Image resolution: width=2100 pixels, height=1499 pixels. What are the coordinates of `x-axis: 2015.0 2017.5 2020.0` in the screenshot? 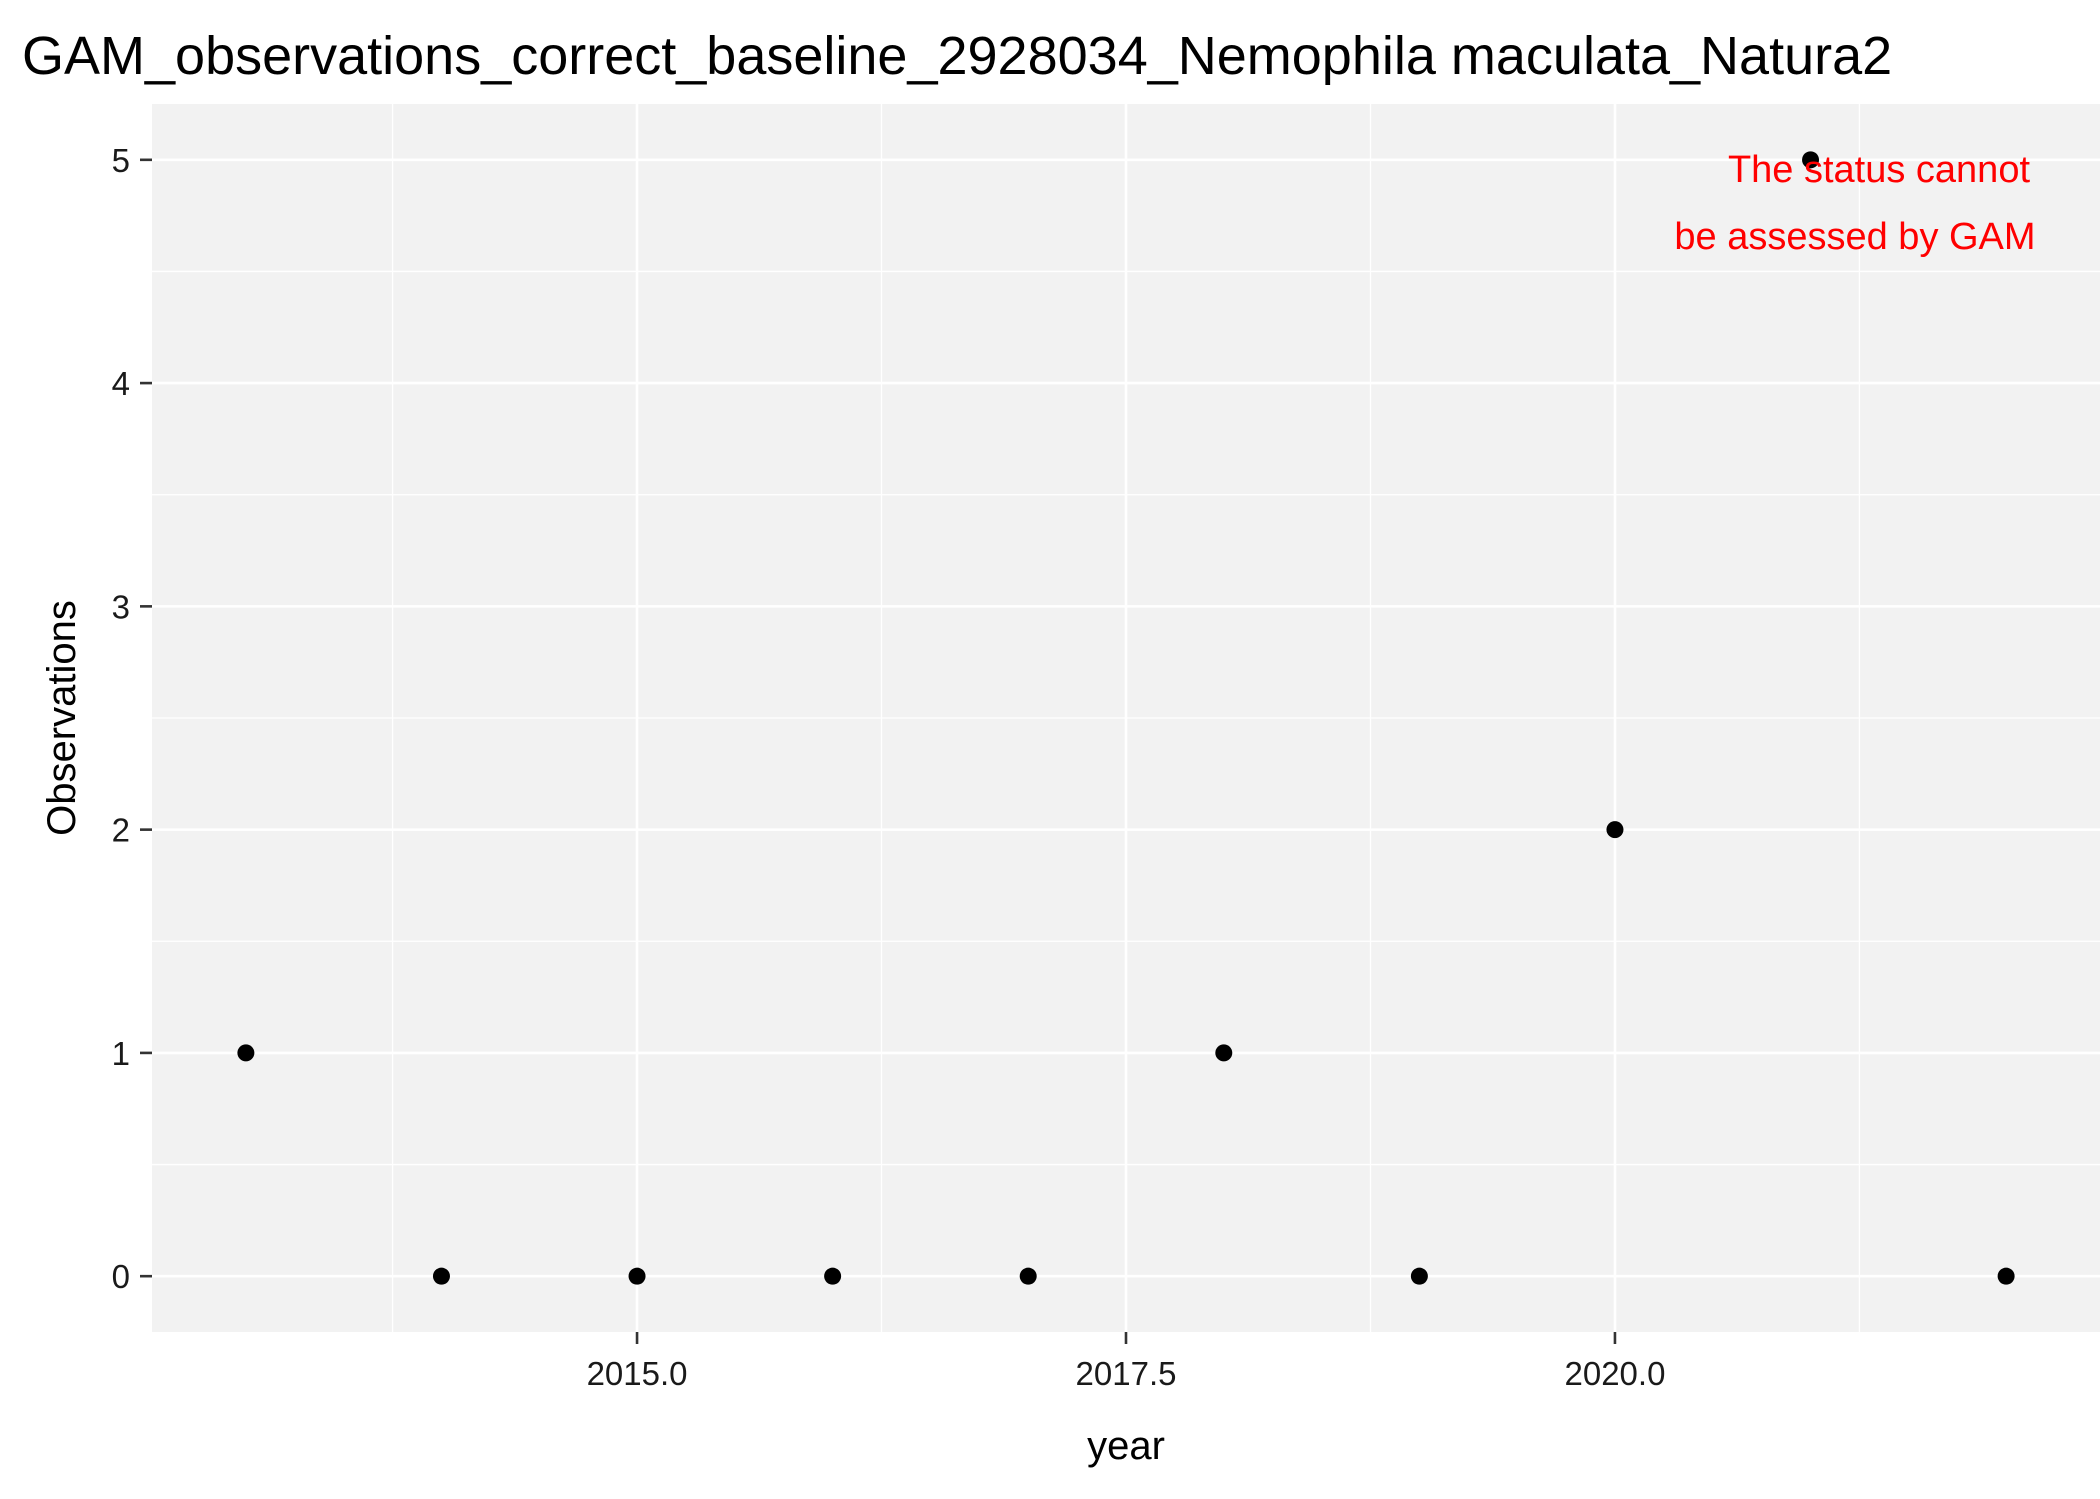 It's located at (1126, 1362).